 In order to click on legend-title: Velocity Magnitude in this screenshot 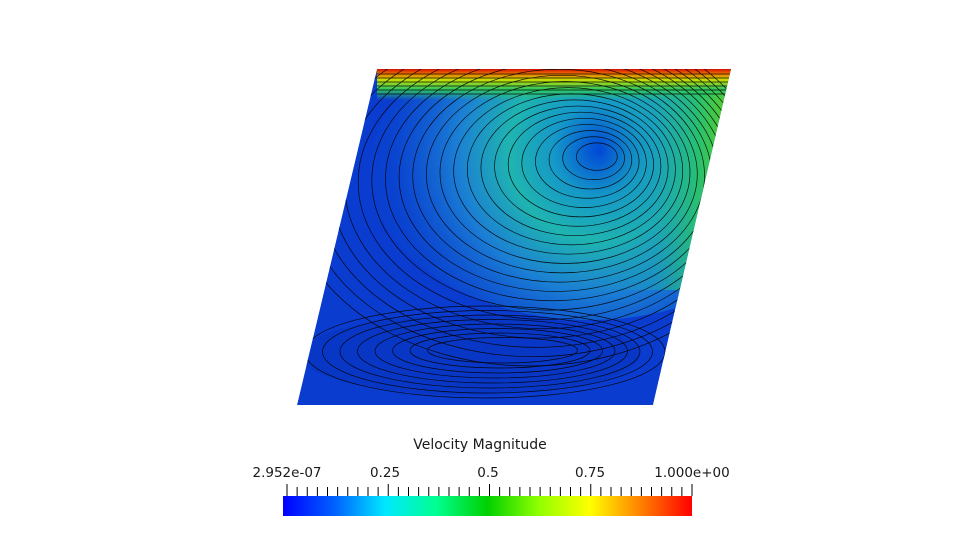, I will do `click(480, 445)`.